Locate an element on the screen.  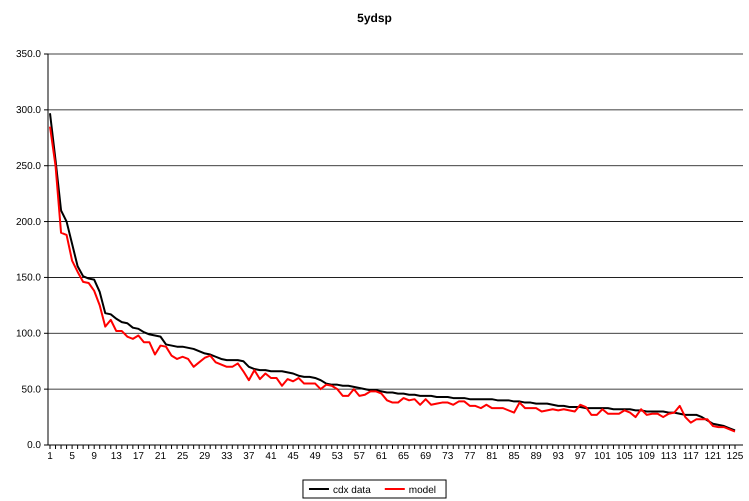
x-tick-label: 85 is located at coordinates (514, 456).